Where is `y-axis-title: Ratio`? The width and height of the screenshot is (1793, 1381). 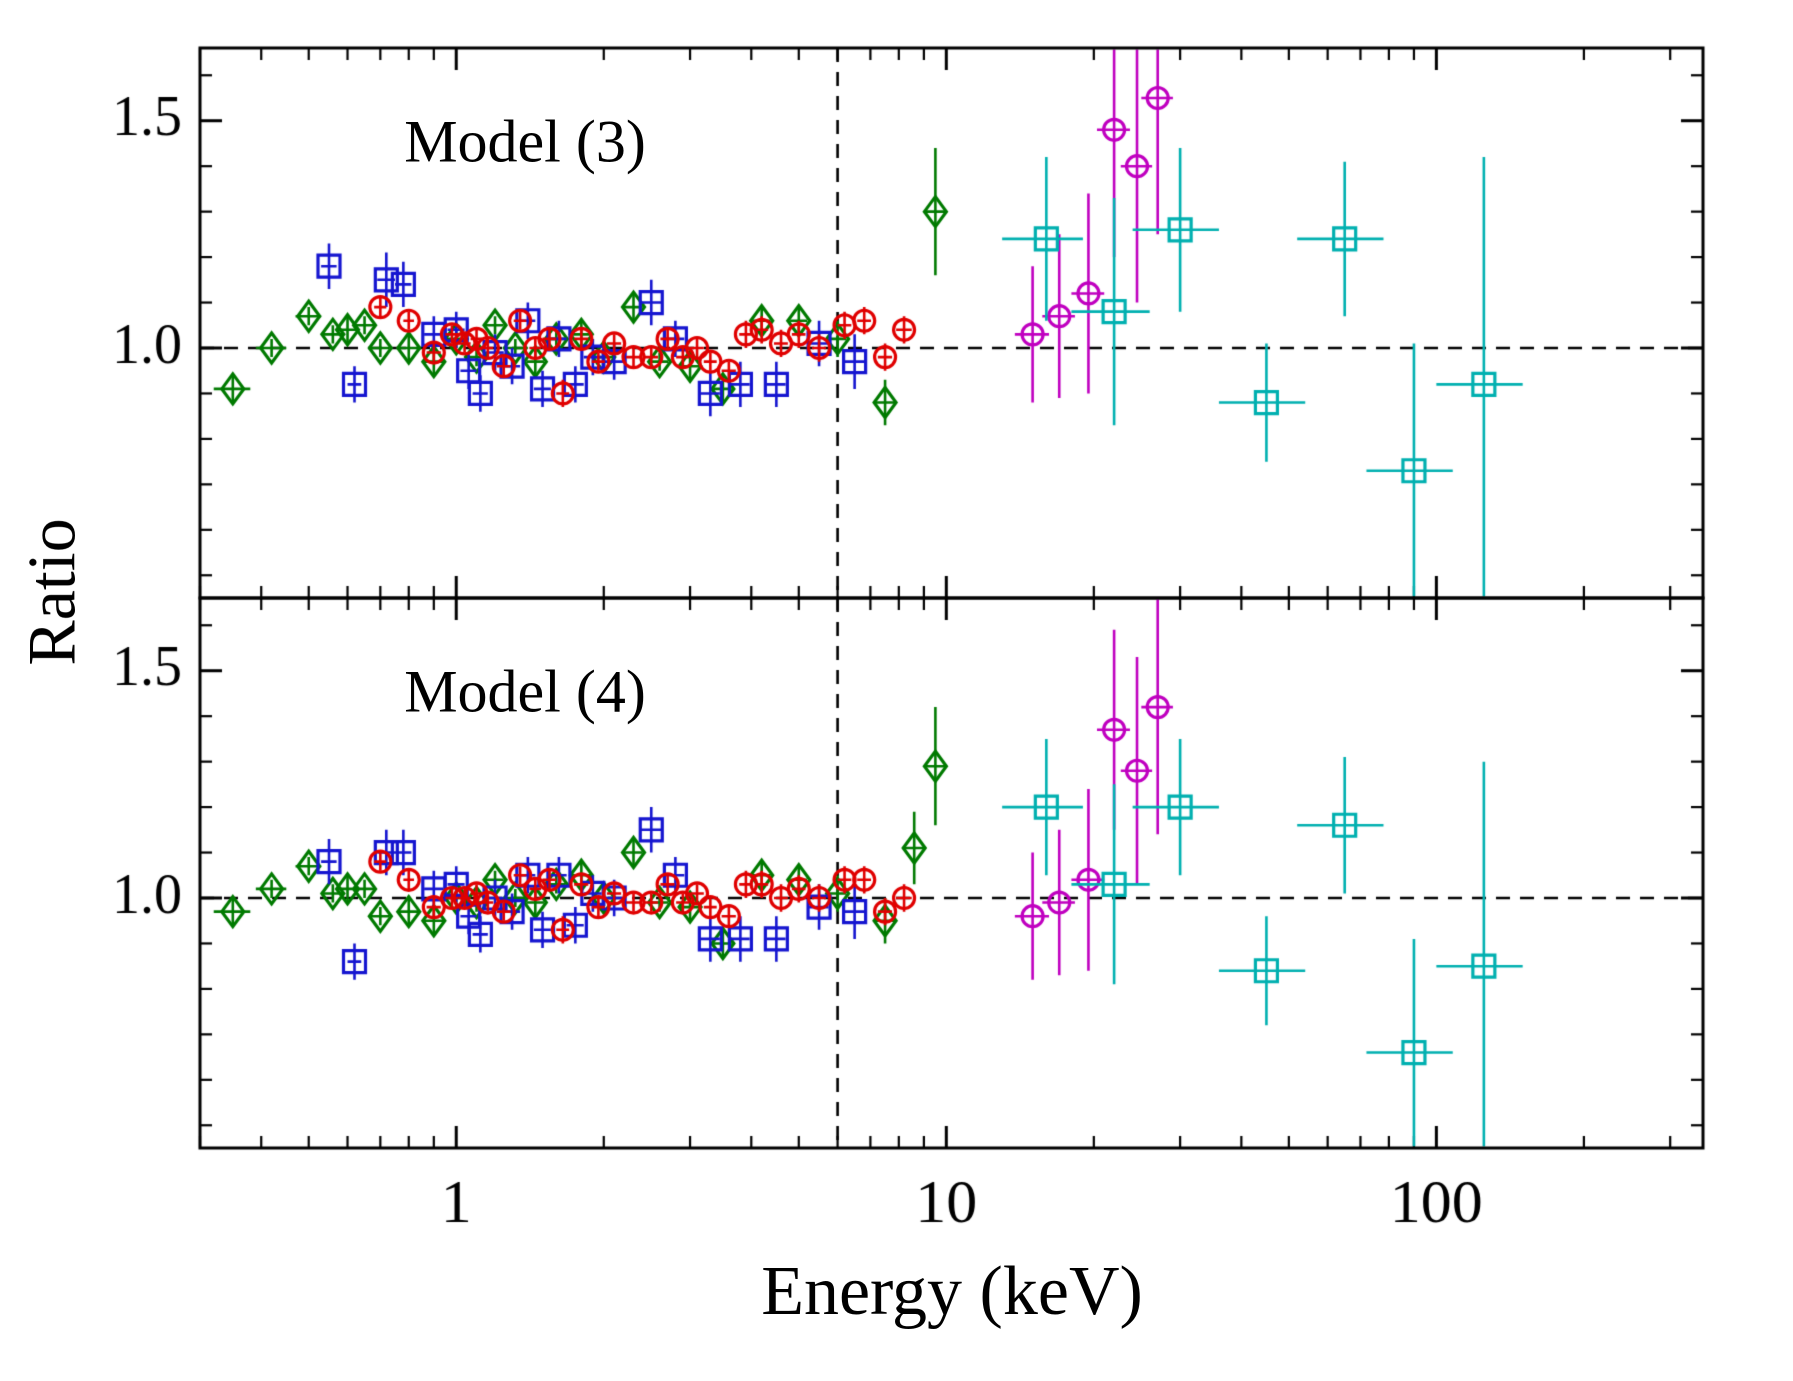
y-axis-title: Ratio is located at coordinates (51, 592).